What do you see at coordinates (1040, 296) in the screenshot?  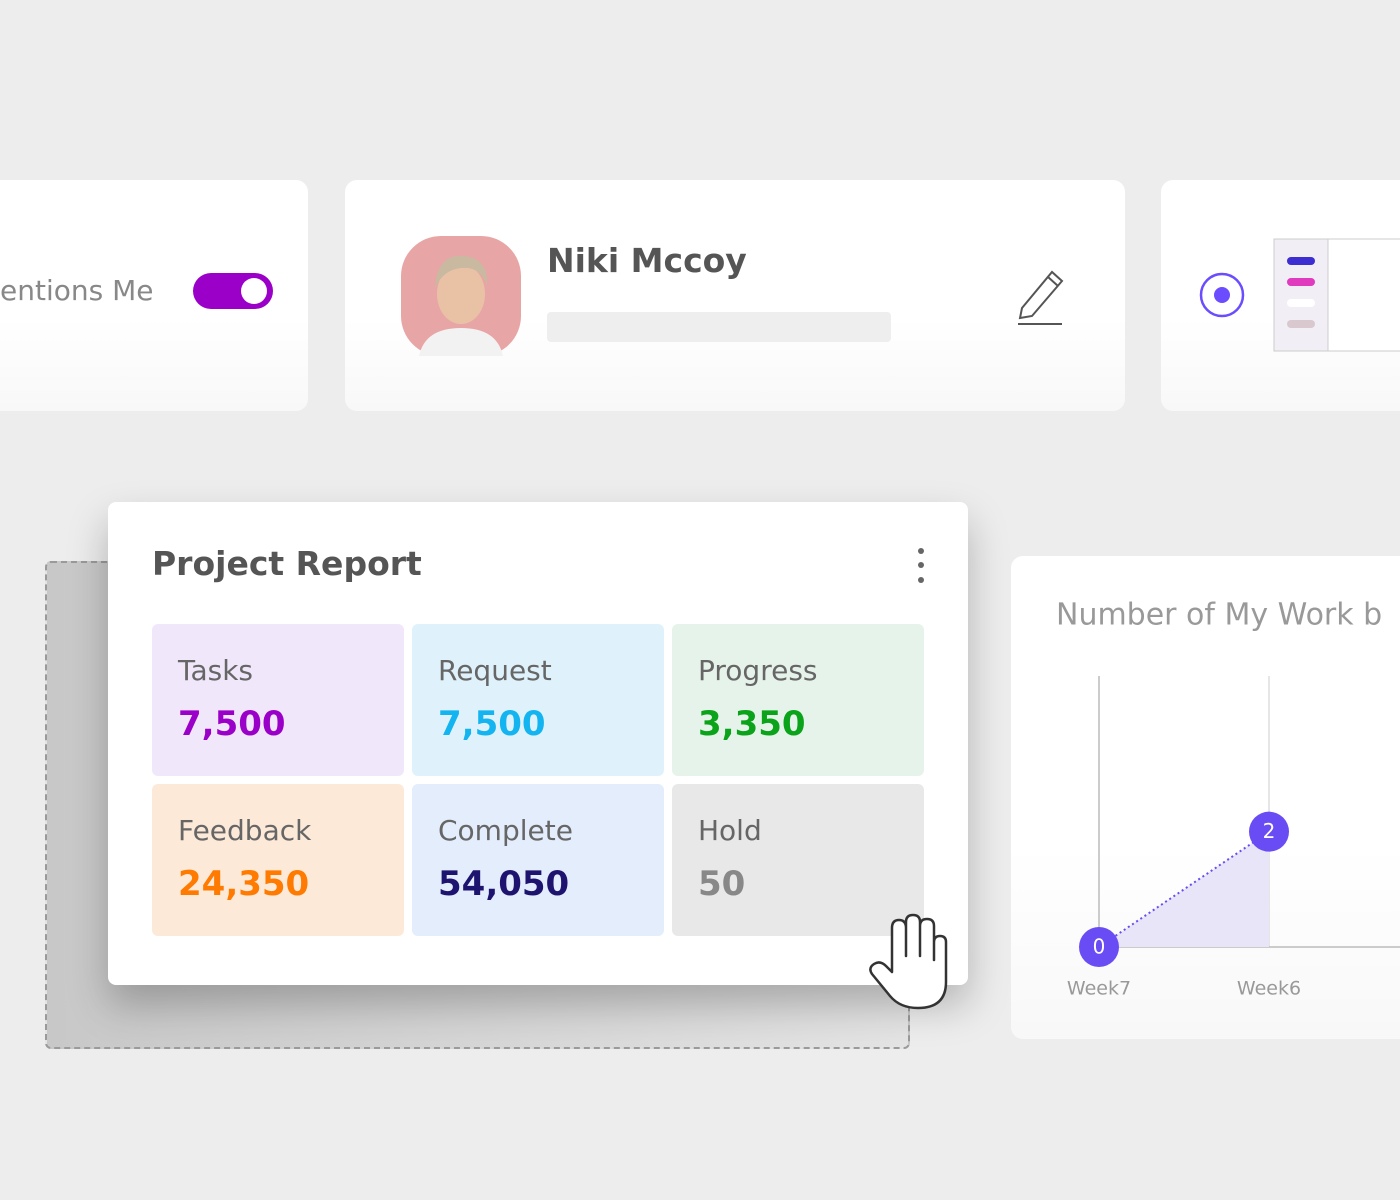 I see `edit-icon` at bounding box center [1040, 296].